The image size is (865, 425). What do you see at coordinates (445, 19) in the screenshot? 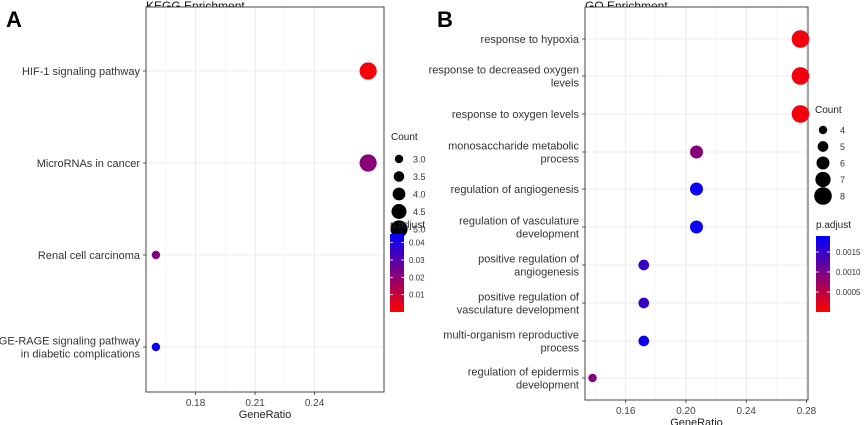
I see `panel-letter: B` at bounding box center [445, 19].